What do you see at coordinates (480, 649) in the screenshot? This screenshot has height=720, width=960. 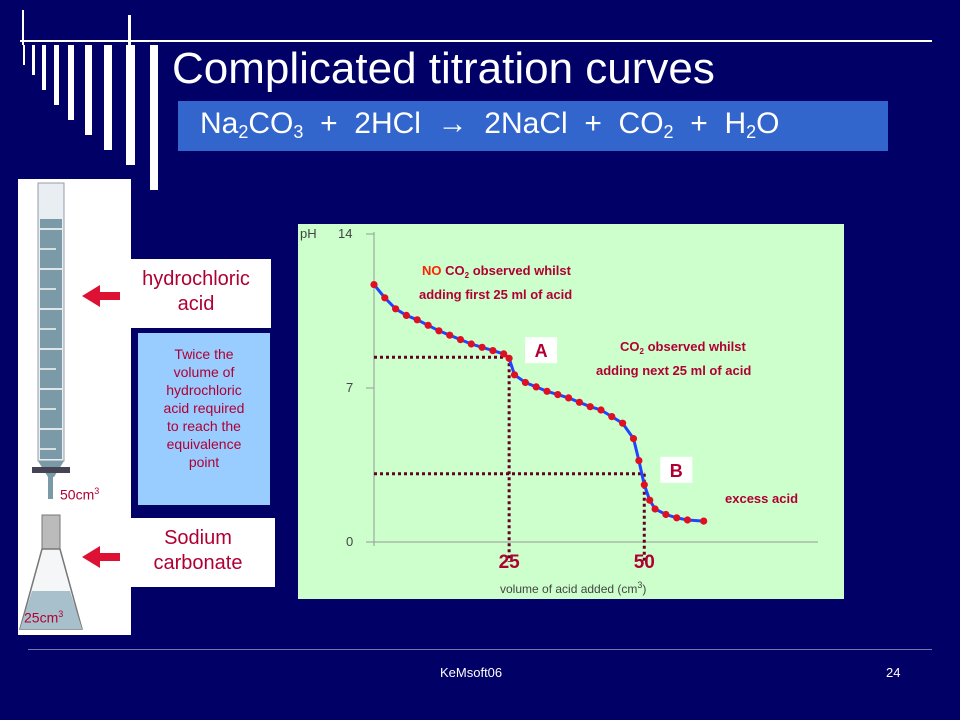 I see `footer-divider` at bounding box center [480, 649].